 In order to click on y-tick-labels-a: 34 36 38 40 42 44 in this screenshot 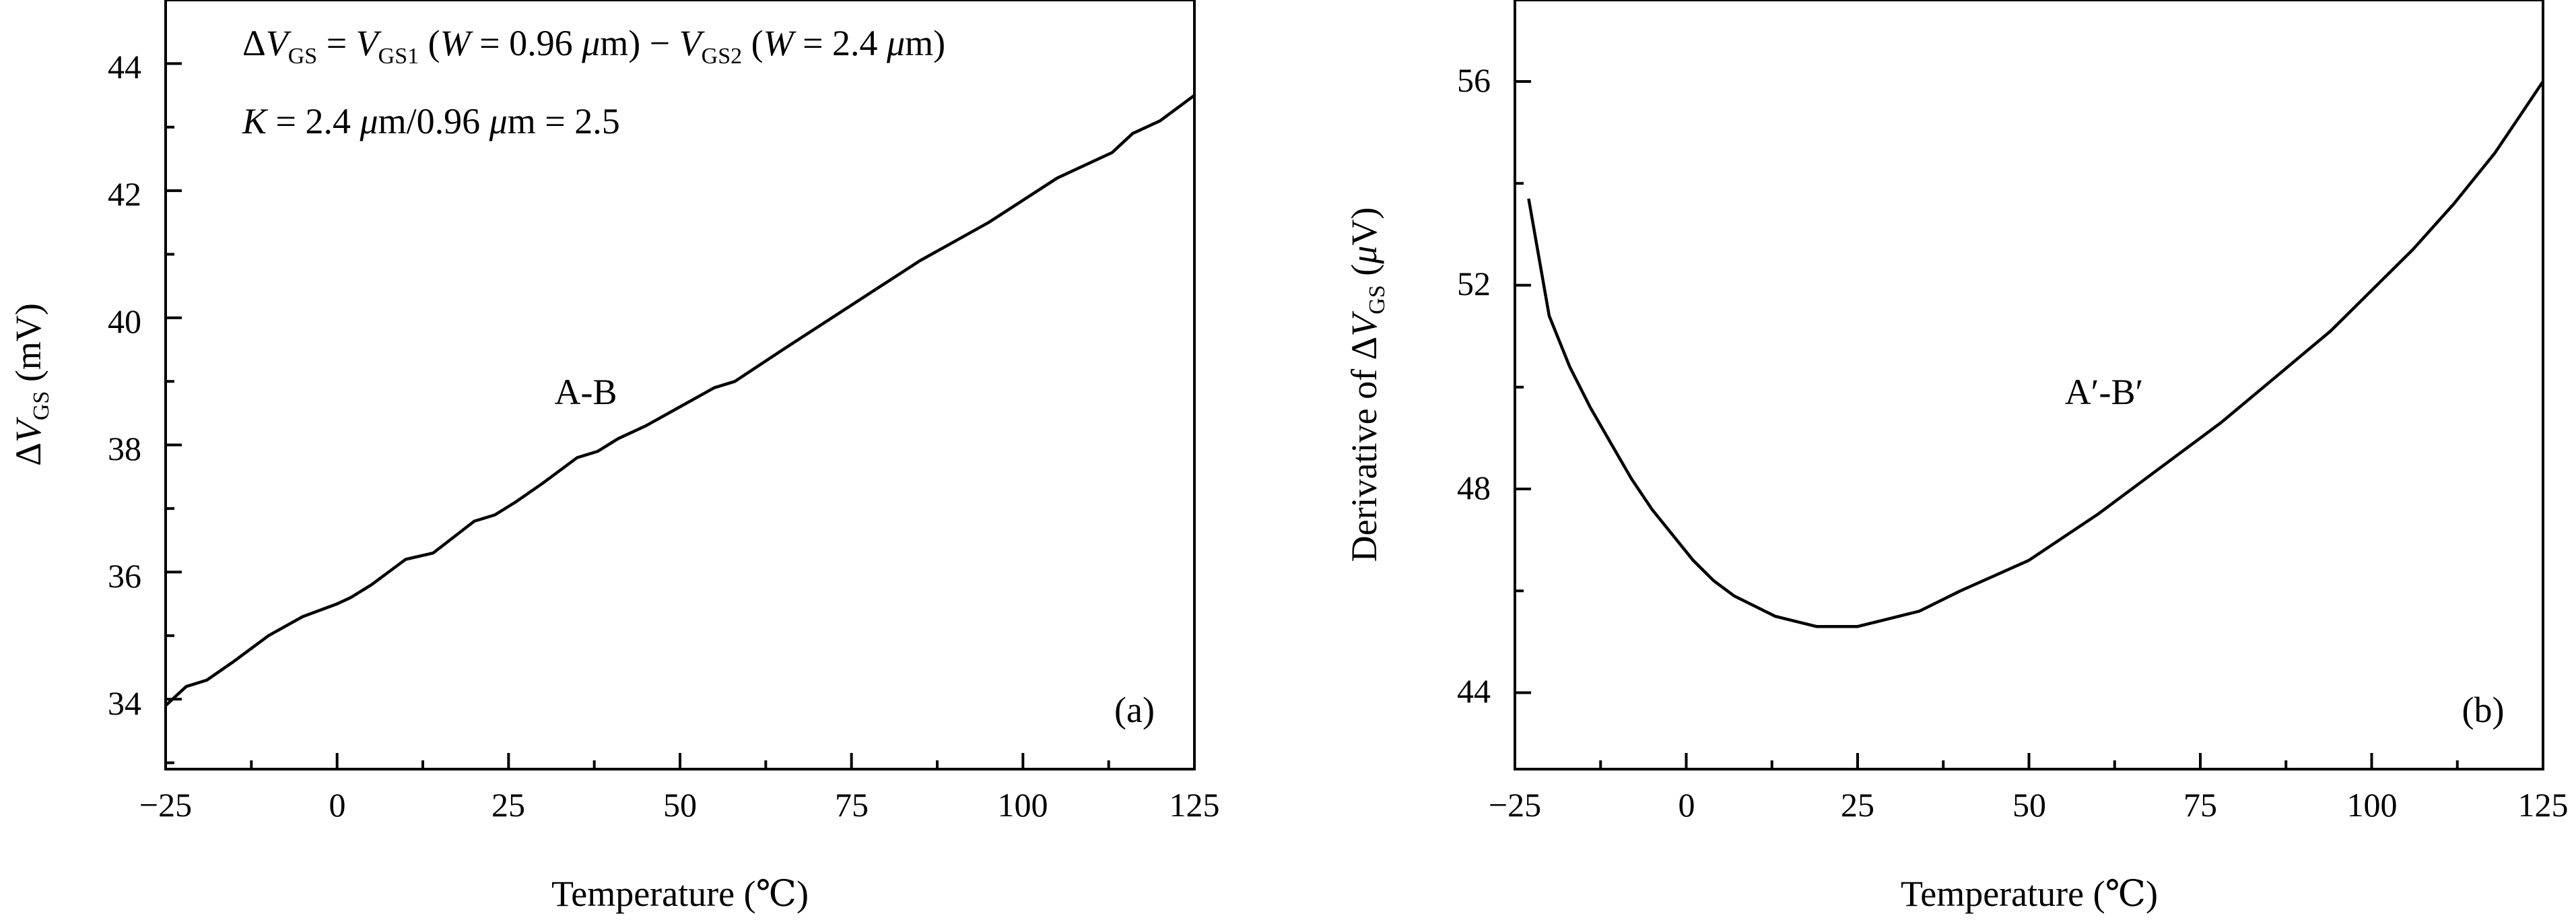, I will do `click(124, 385)`.